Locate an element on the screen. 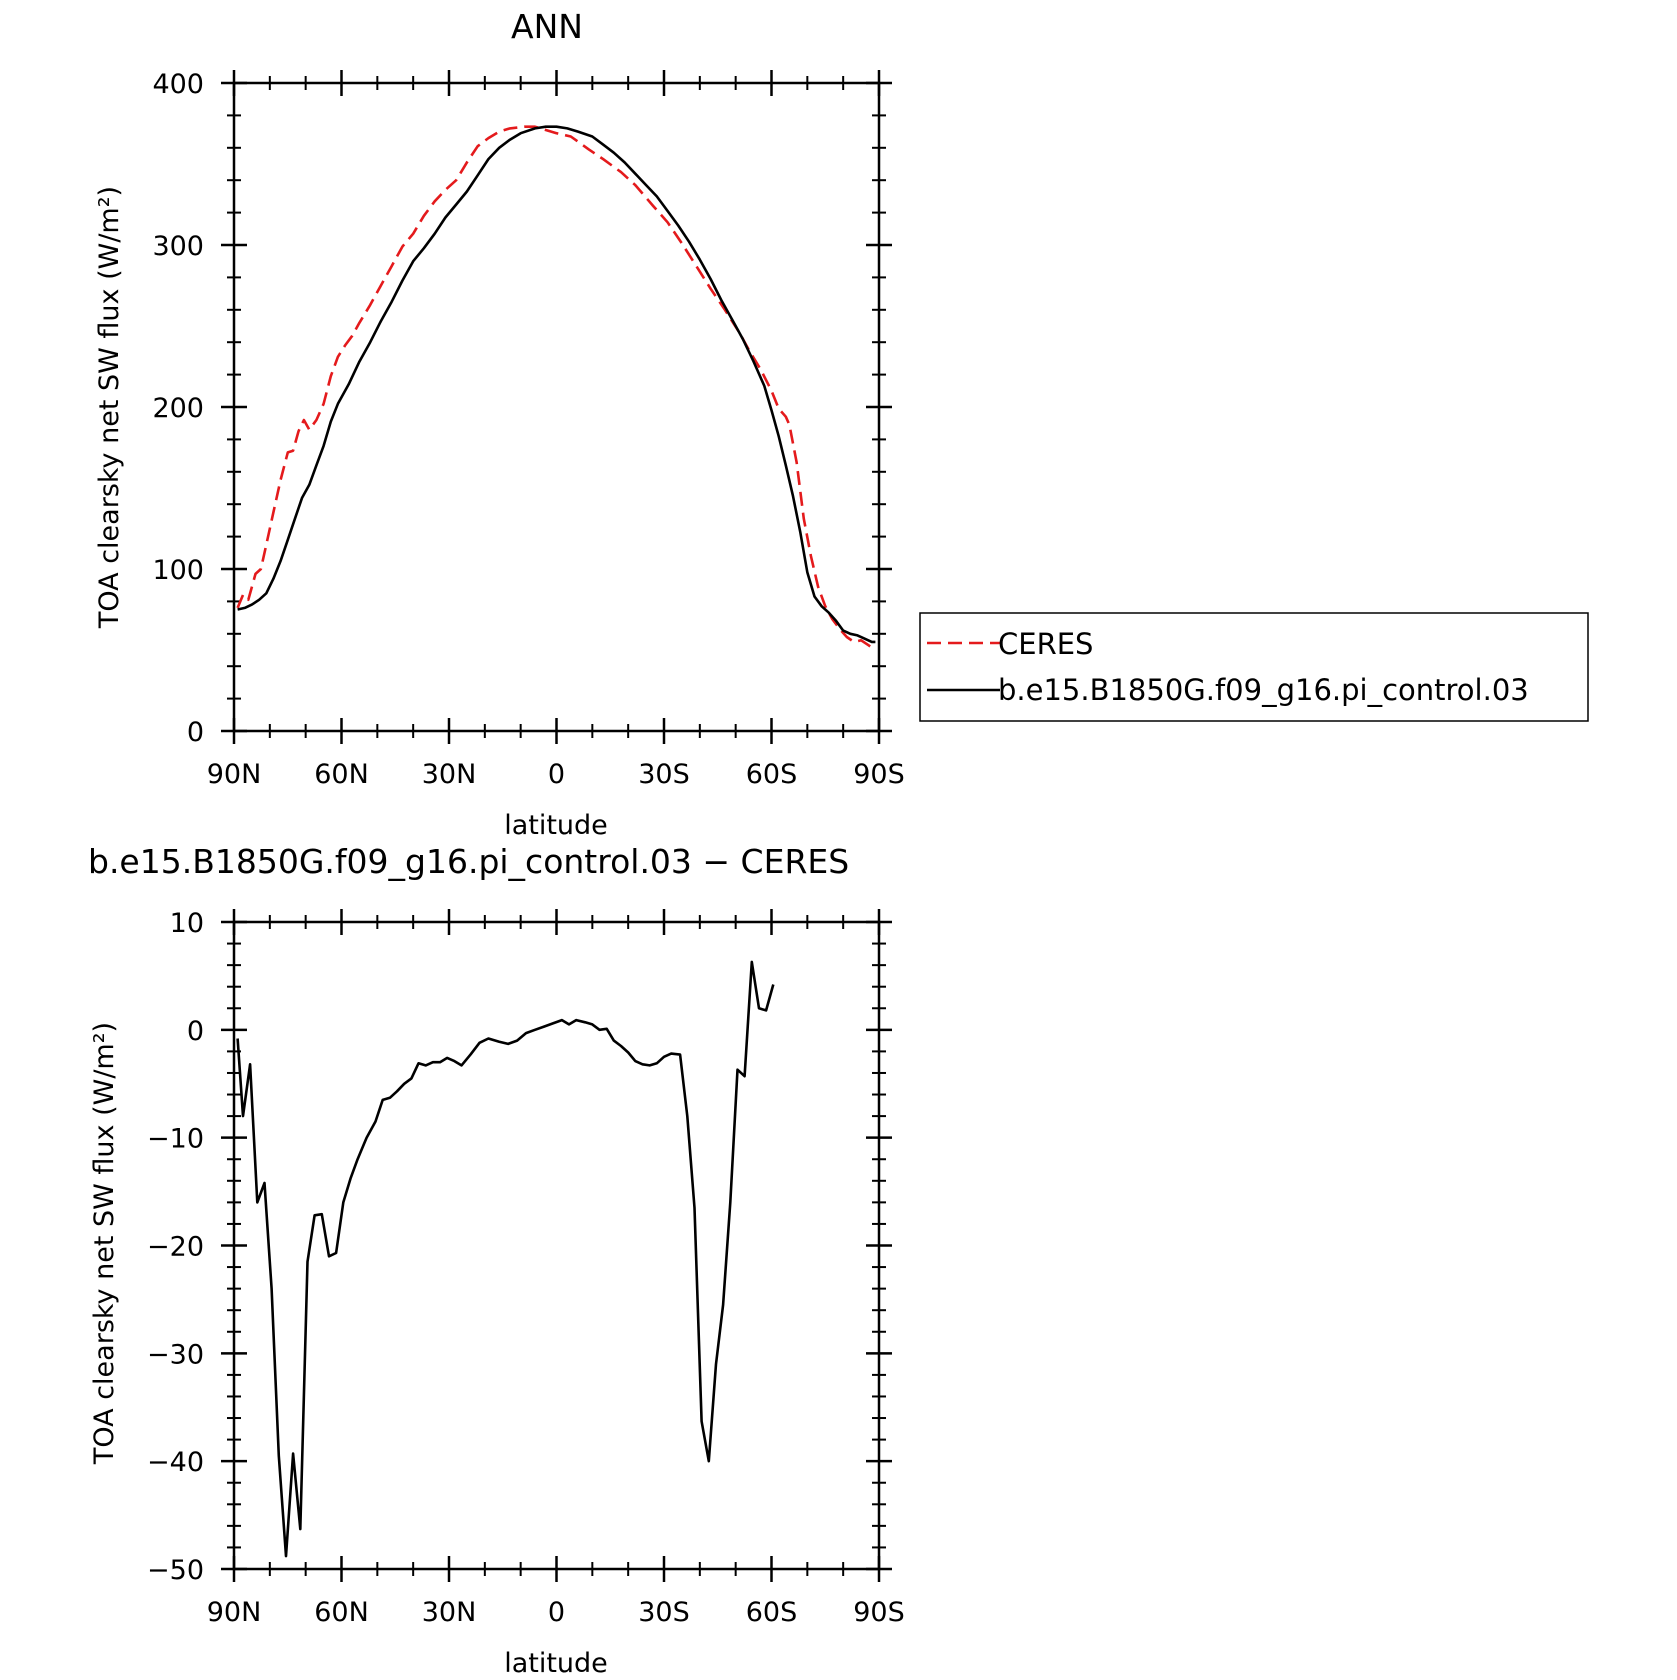 The height and width of the screenshot is (1680, 1677). top-y-axis-title: TOA clearsky net SW flux (W/m²) is located at coordinates (109, 407).